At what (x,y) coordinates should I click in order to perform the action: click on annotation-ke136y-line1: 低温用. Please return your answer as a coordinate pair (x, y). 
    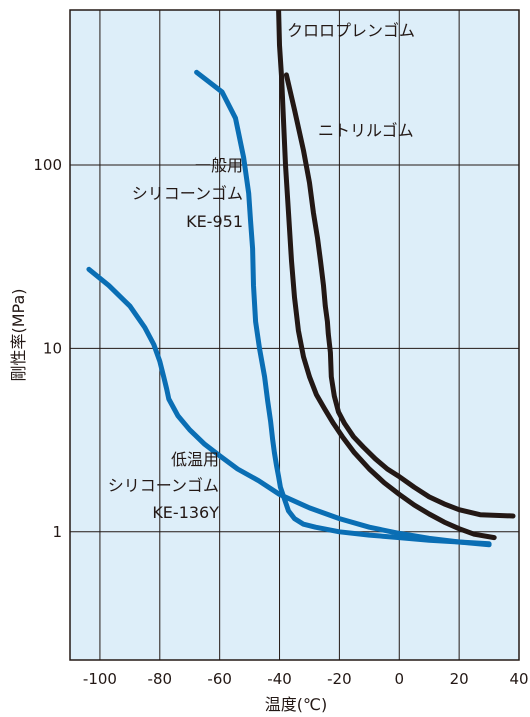
    Looking at the image, I should click on (195, 459).